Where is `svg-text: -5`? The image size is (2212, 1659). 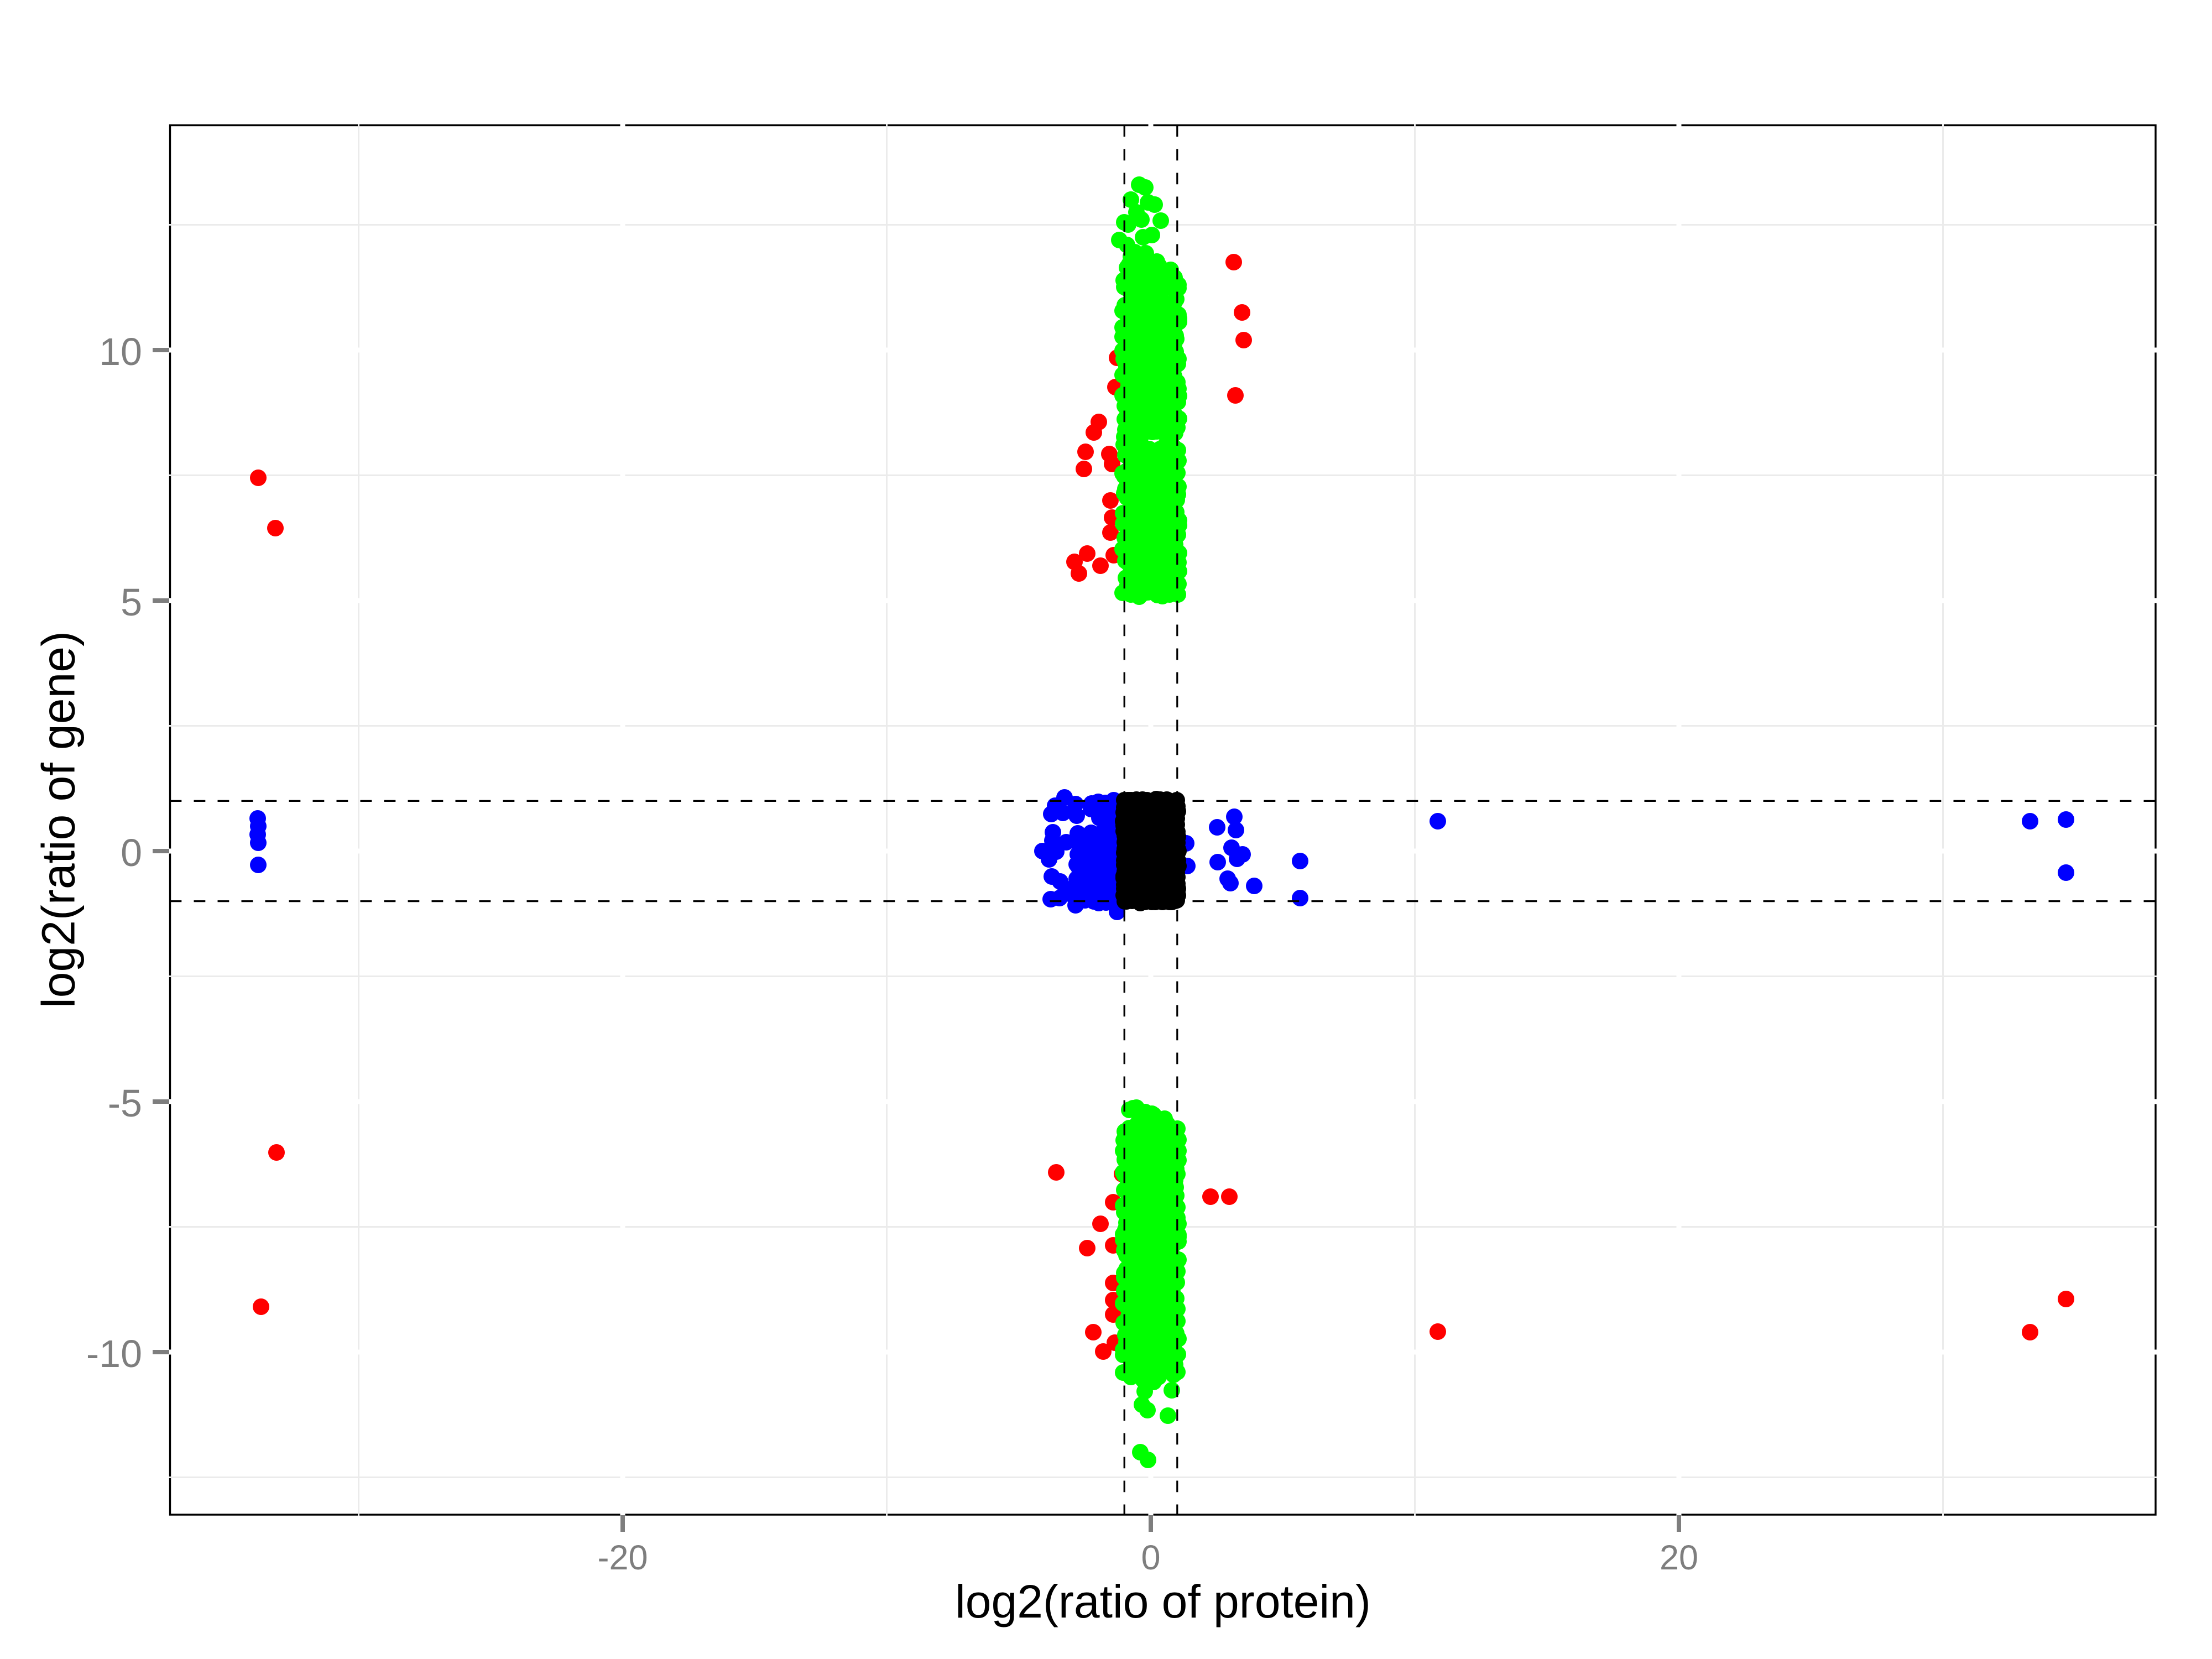
svg-text: -5 is located at coordinates (125, 1104).